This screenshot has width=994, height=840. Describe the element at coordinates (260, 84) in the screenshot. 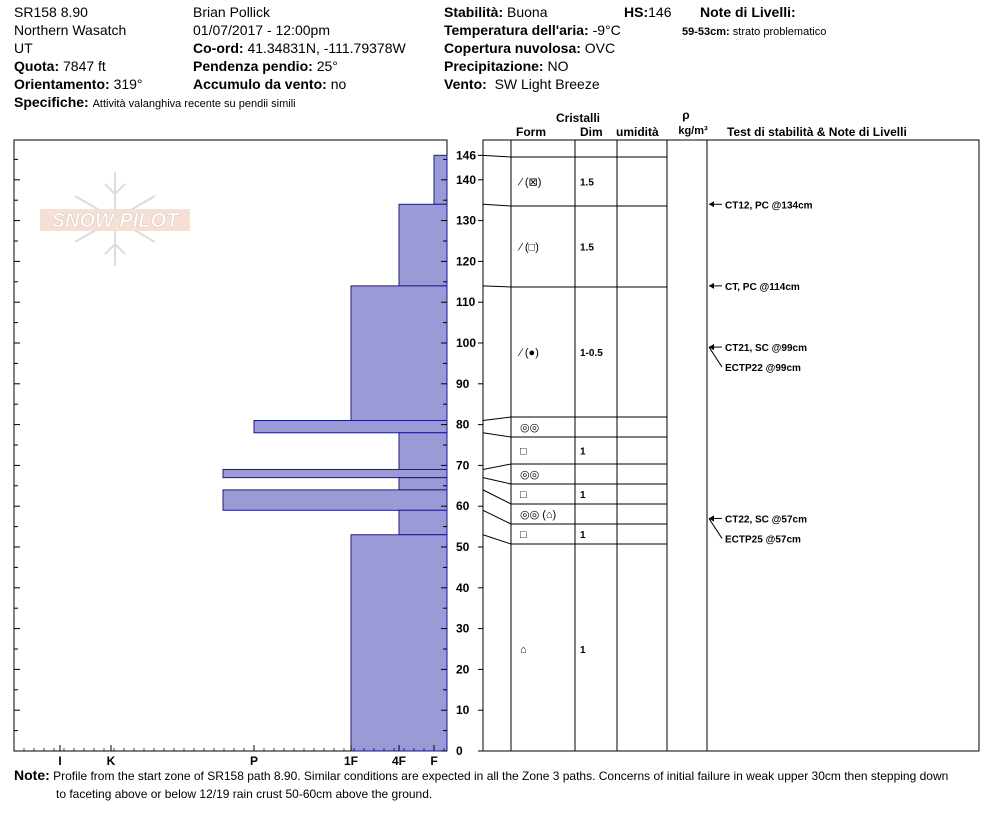

I see `wind-load-label: Accumulo da vento:` at that location.